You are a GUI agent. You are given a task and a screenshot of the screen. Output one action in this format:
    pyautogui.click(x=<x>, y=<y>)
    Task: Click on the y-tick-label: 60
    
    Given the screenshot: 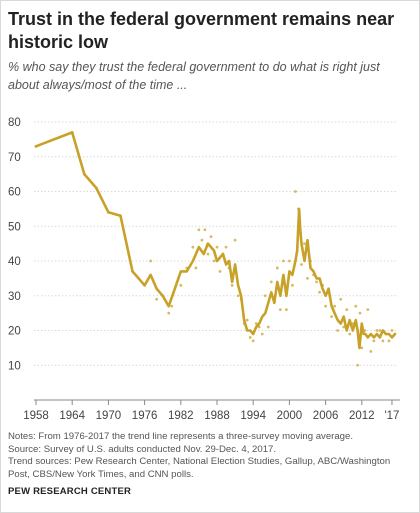 What is the action you would take?
    pyautogui.click(x=14, y=193)
    